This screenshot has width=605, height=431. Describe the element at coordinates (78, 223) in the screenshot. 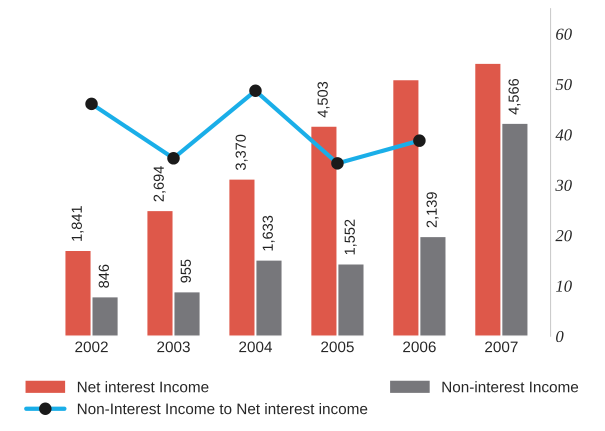

I see `data-label: 1,841` at that location.